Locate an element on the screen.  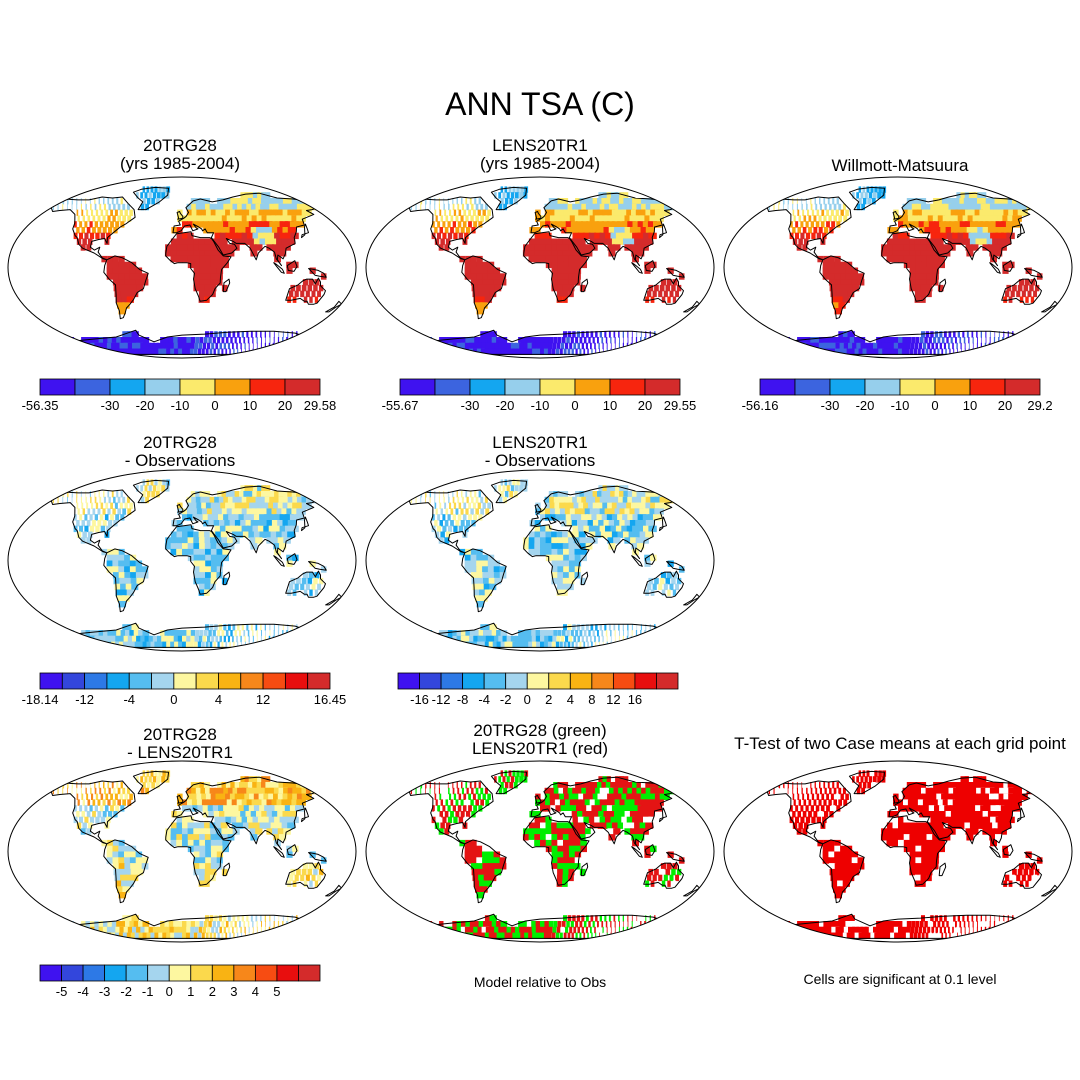
coastline-madagascar is located at coordinates (584, 578).